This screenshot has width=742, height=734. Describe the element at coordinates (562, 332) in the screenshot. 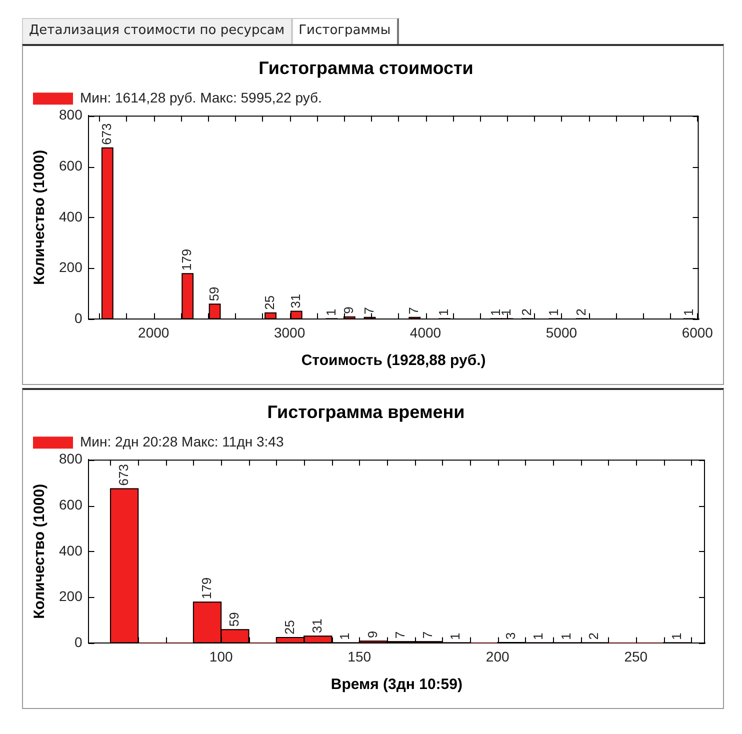

I see `x-tick-label: 5000` at that location.